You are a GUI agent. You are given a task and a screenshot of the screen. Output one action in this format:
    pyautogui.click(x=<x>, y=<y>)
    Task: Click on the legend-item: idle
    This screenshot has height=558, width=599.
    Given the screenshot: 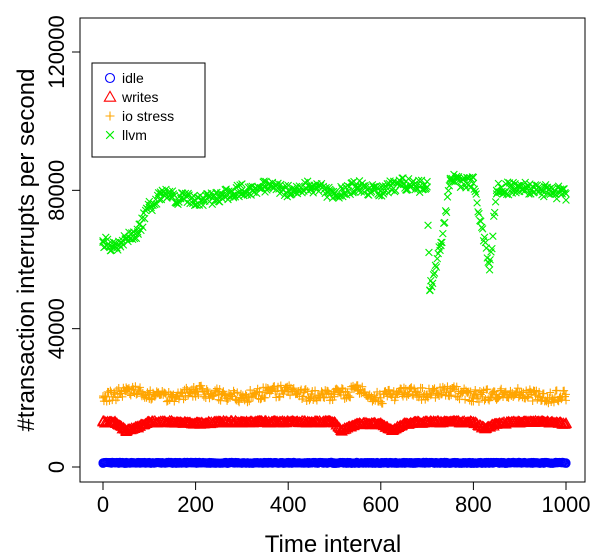 What is the action you would take?
    pyautogui.click(x=124, y=78)
    